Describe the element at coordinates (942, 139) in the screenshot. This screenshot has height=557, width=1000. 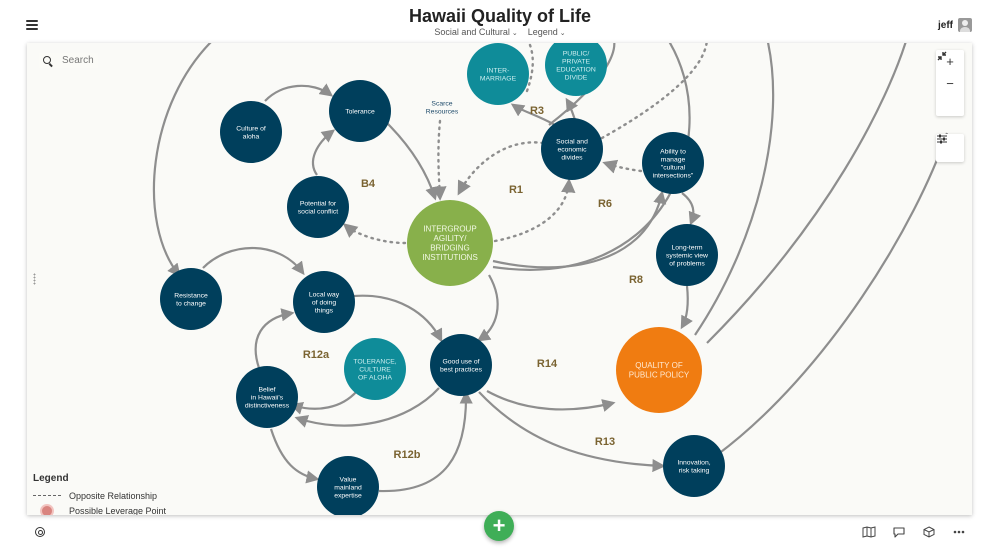
I see `sliders-icon` at that location.